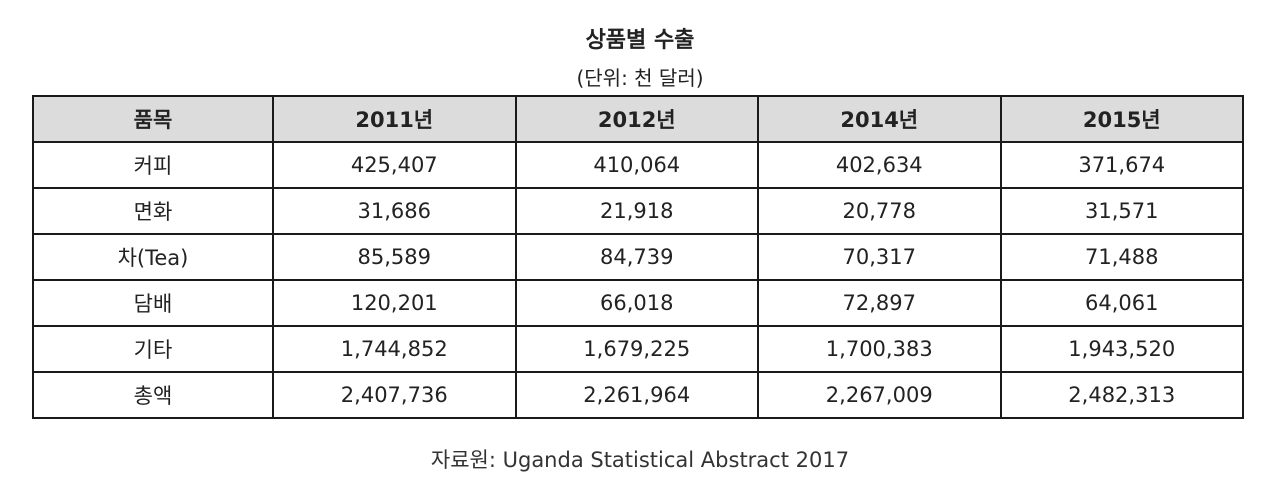 This screenshot has height=496, width=1280. Describe the element at coordinates (879, 395) in the screenshot. I see `table-cell: 2,267,009` at that location.